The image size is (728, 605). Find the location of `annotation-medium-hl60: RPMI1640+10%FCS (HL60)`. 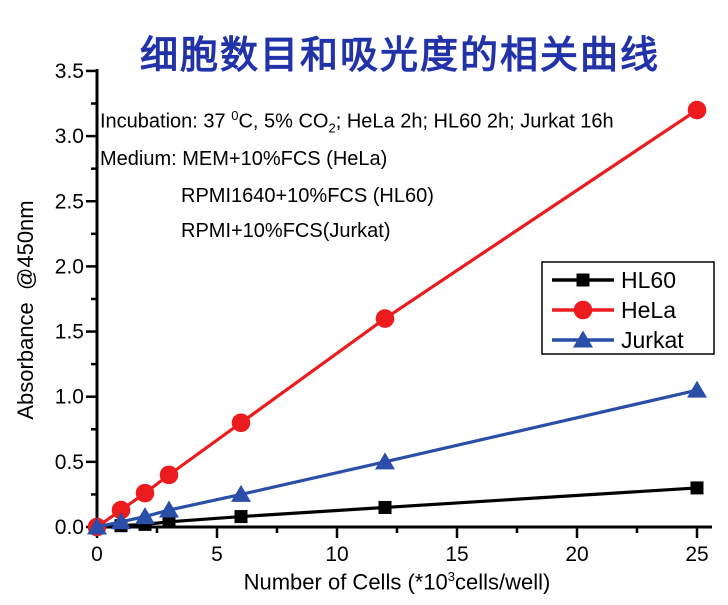

annotation-medium-hl60: RPMI1640+10%FCS (HL60) is located at coordinates (307, 196).